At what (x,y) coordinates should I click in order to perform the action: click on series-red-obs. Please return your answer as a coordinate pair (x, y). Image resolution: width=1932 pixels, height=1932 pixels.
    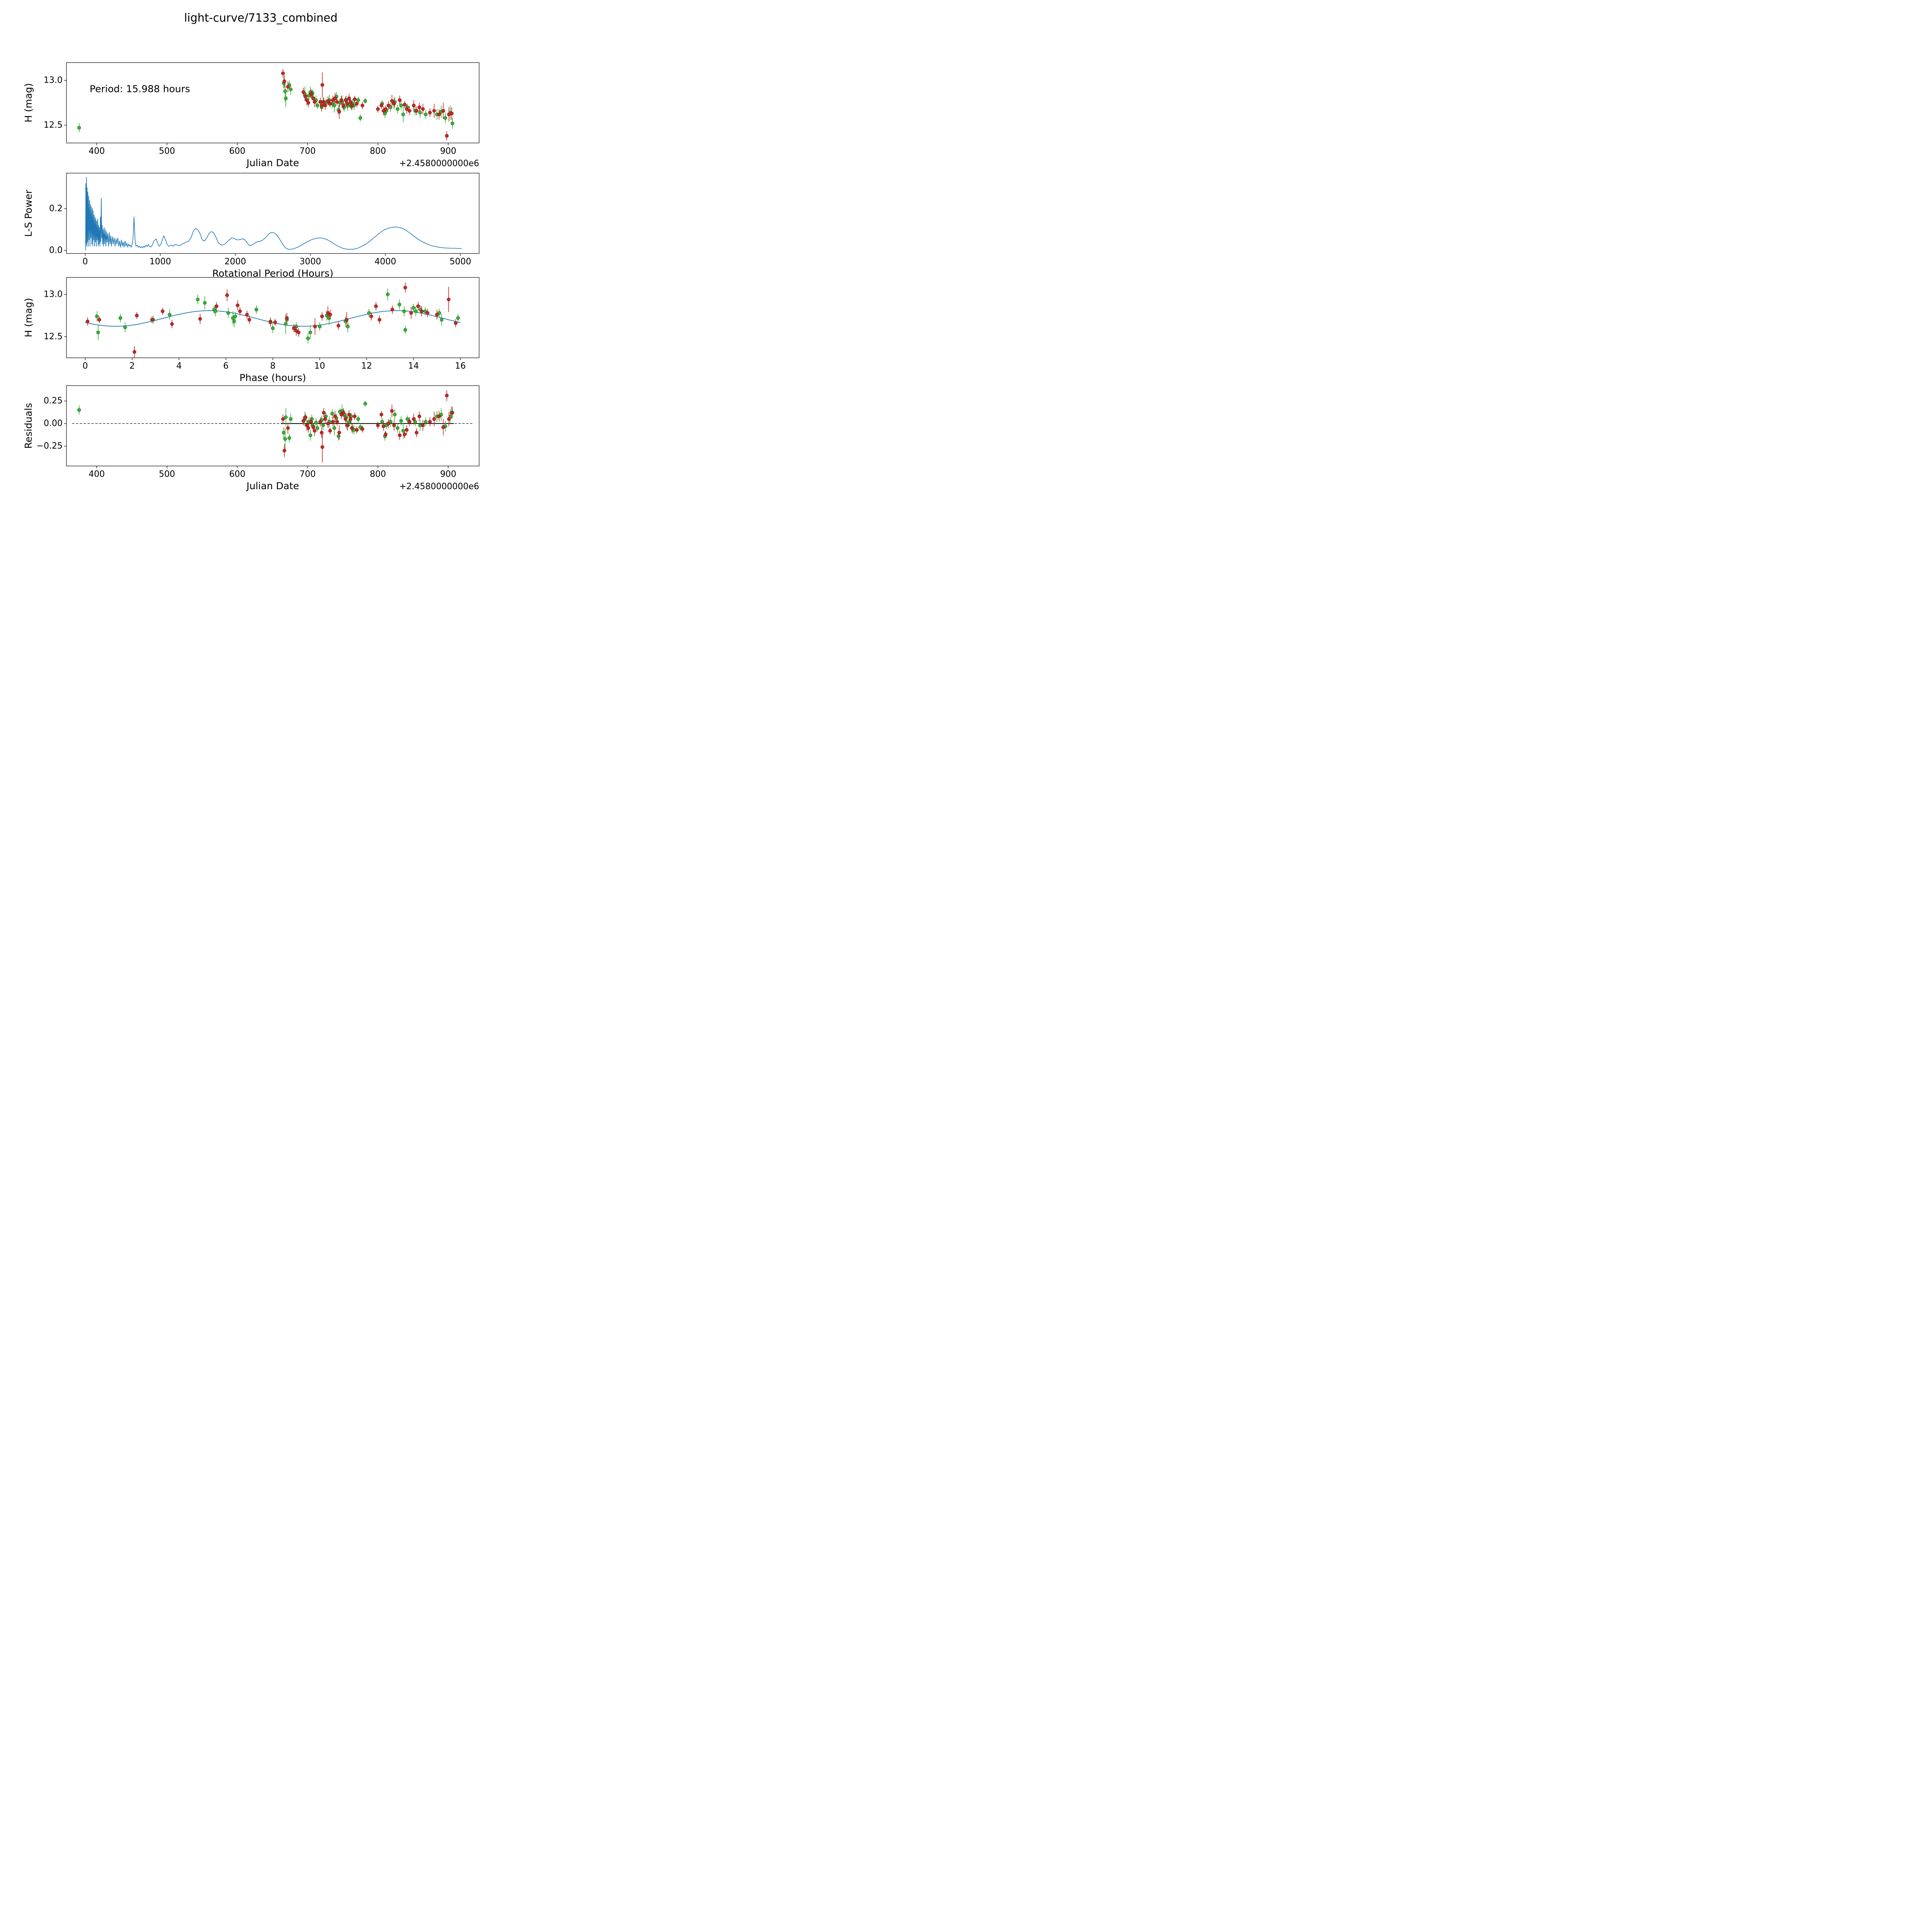
    Looking at the image, I should click on (367, 105).